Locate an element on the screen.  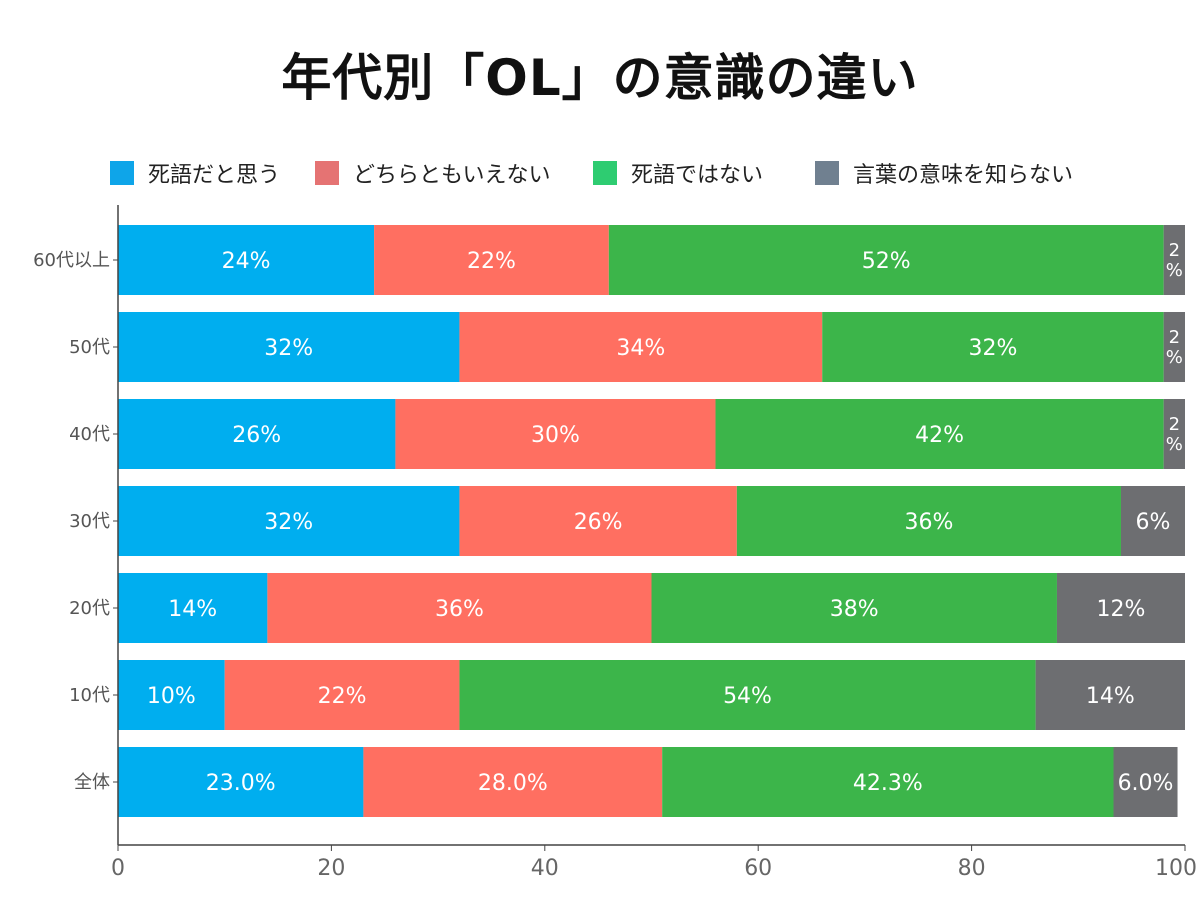
bar-segment-r3-s0 is located at coordinates (289, 521).